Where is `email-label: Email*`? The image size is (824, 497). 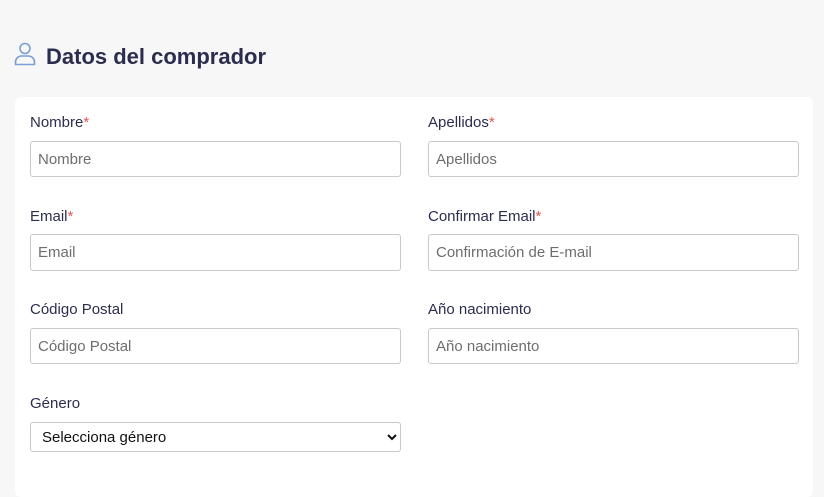 email-label: Email* is located at coordinates (52, 216).